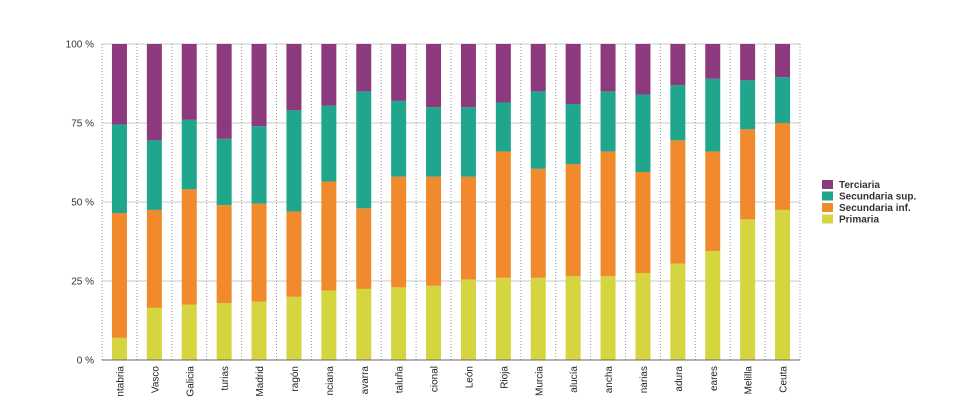  Describe the element at coordinates (714, 378) in the screenshot. I see `x-tick-label: eares` at that location.